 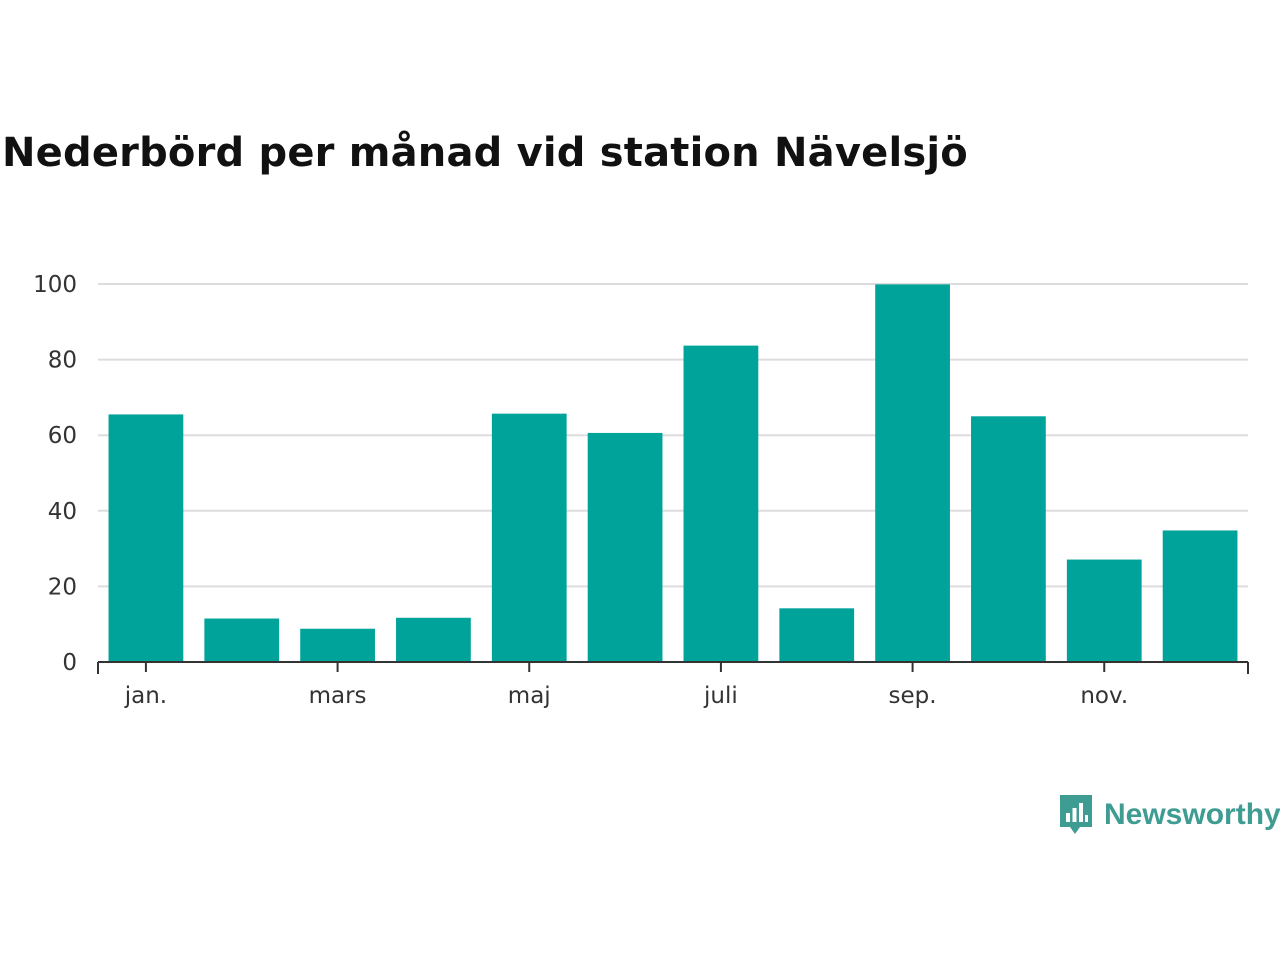 What do you see at coordinates (1076, 814) in the screenshot?
I see `newsworthy-logo-icon` at bounding box center [1076, 814].